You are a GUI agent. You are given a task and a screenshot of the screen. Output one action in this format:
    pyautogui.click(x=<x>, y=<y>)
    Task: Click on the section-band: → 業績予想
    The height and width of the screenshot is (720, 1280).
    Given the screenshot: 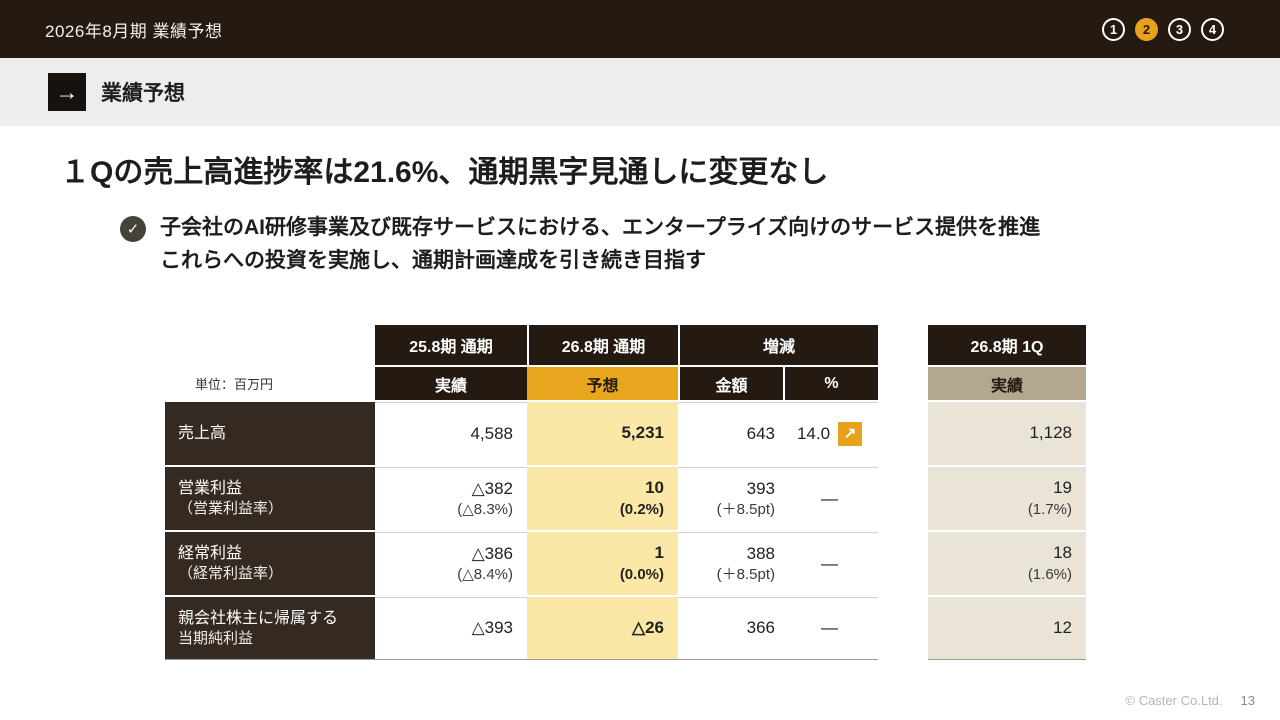 What is the action you would take?
    pyautogui.click(x=640, y=92)
    